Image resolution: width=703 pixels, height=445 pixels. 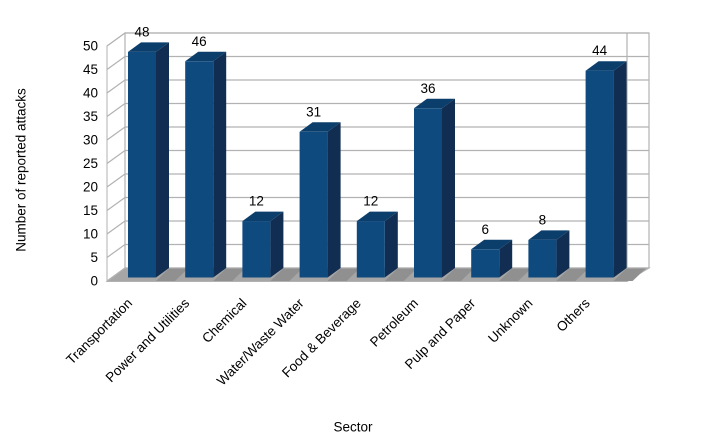 What do you see at coordinates (21, 170) in the screenshot?
I see `y-axis-title: Number of reported attacks` at bounding box center [21, 170].